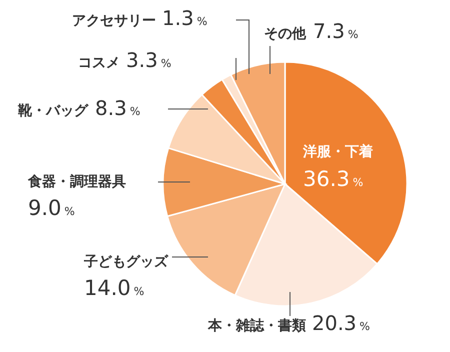 The image size is (450, 352). What do you see at coordinates (185, 18) in the screenshot?
I see `data-label: 1.3%` at bounding box center [185, 18].